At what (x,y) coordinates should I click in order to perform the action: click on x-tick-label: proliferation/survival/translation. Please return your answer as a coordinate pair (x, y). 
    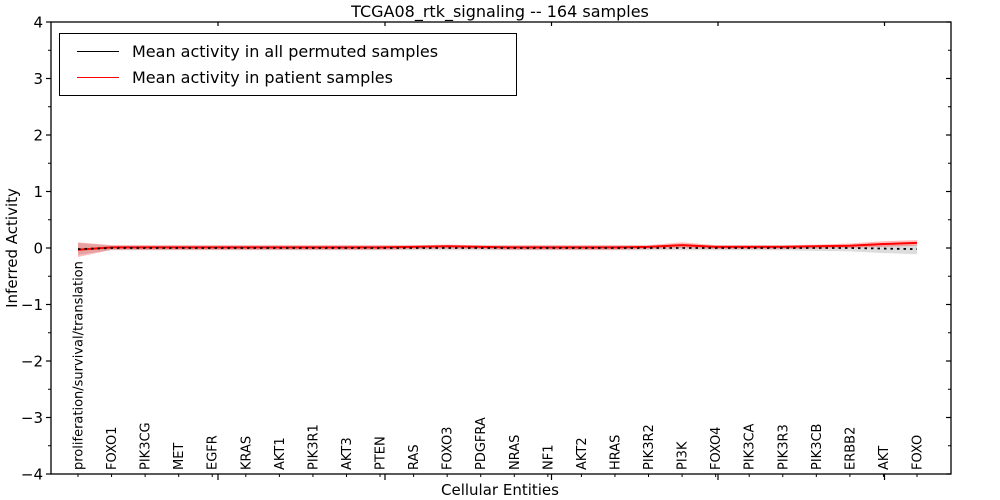
    Looking at the image, I should click on (79, 365).